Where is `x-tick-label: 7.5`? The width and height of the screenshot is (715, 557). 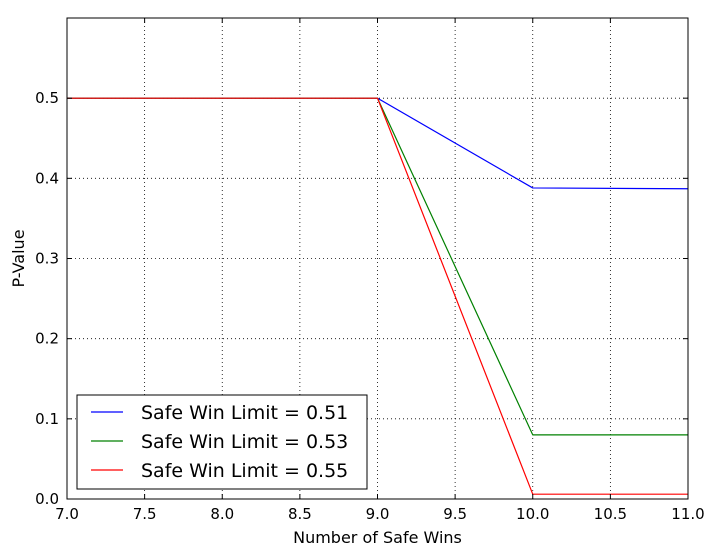
x-tick-label: 7.5 is located at coordinates (145, 514).